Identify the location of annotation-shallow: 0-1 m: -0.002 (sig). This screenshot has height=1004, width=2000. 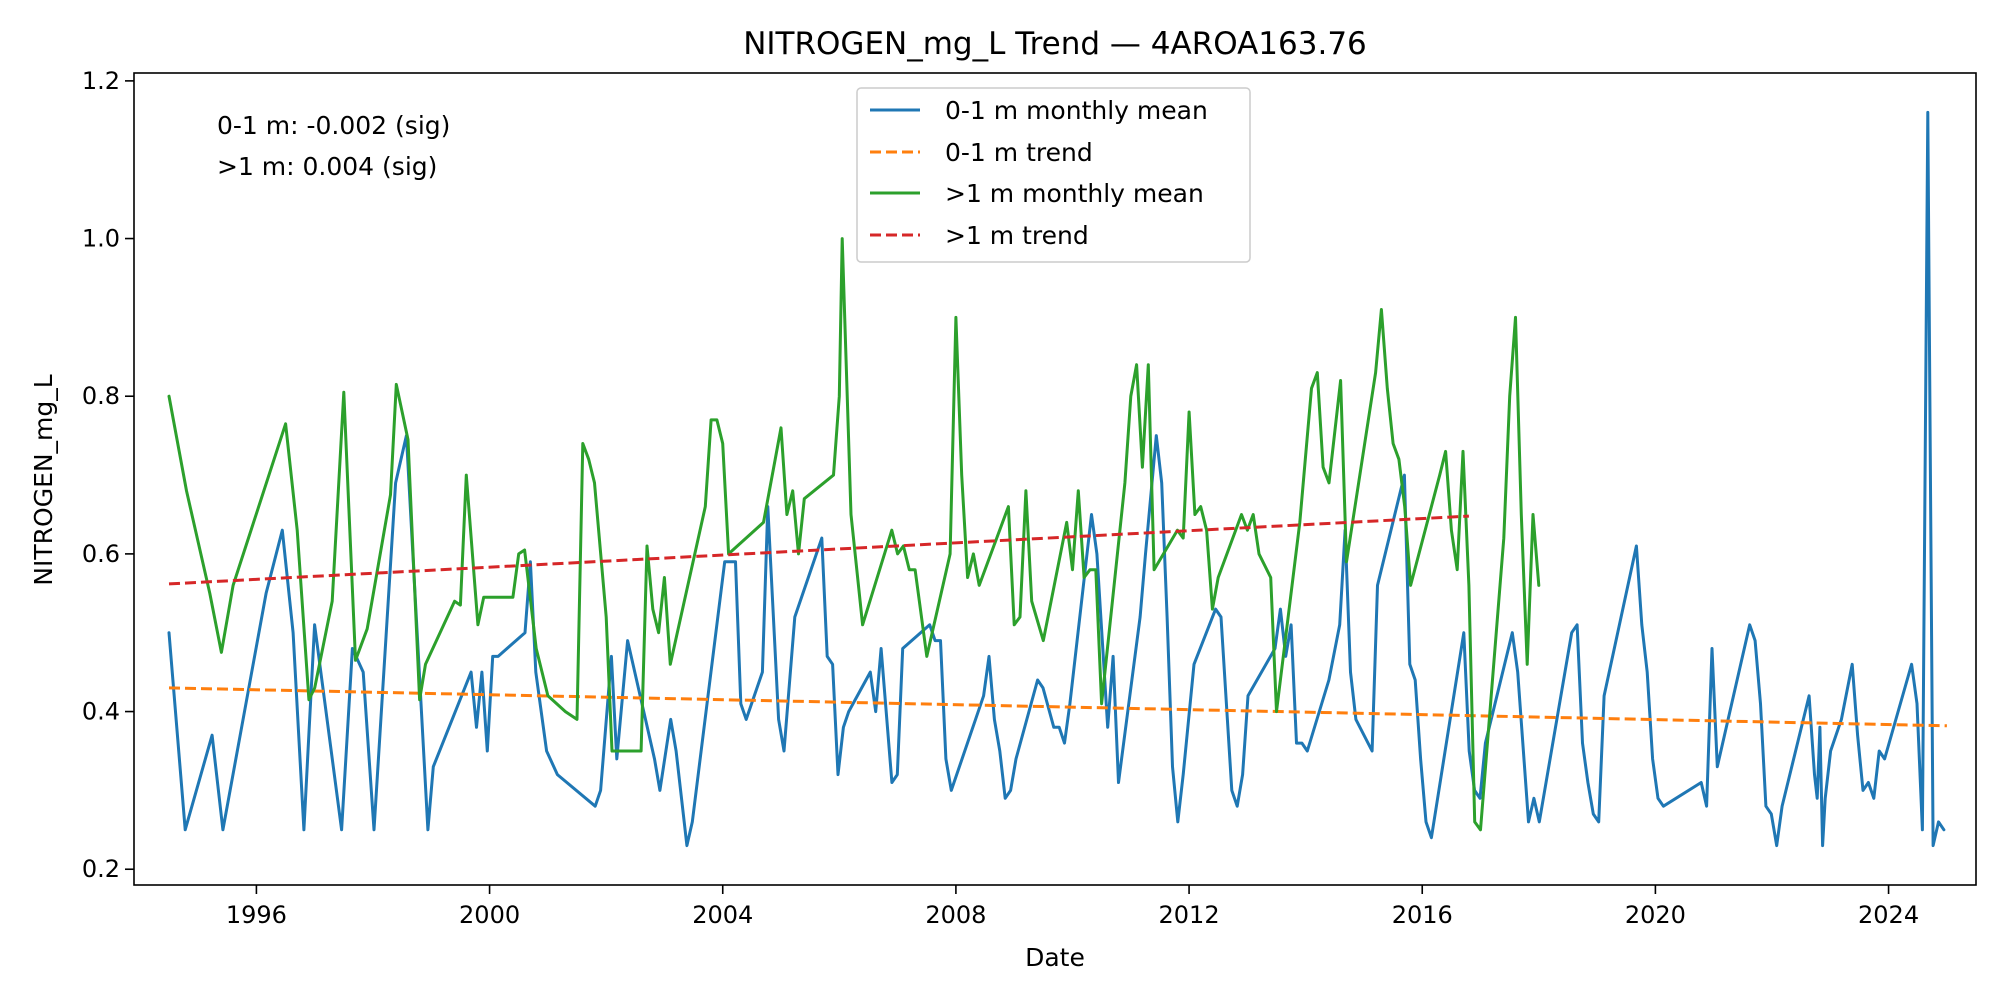
(333, 125).